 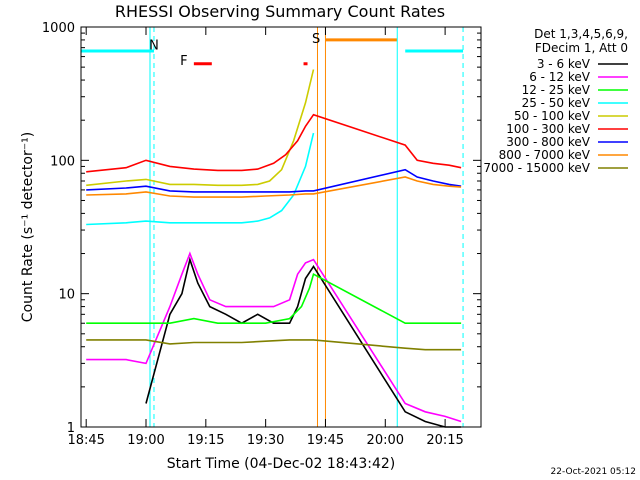 I want to click on y-tick-label-3: 1000, so click(x=58, y=28).